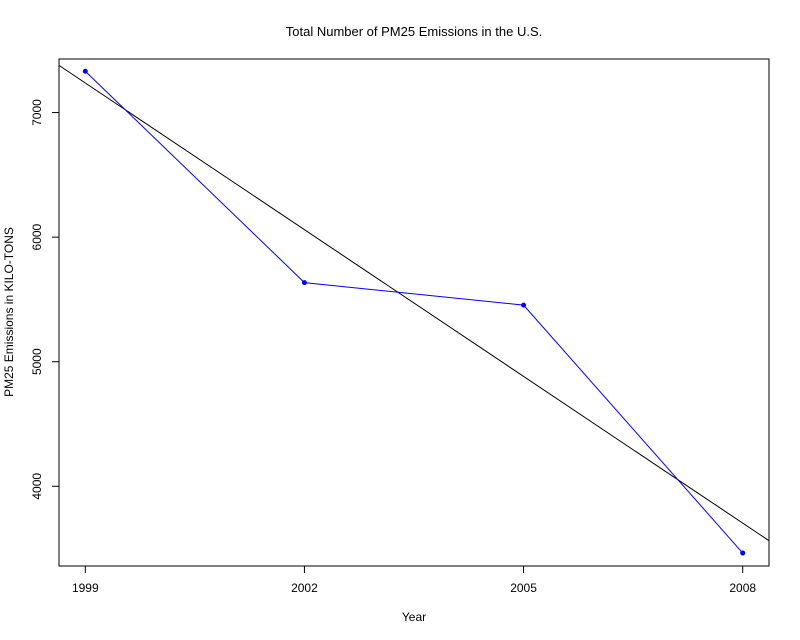 This screenshot has height=640, width=800. Describe the element at coordinates (414, 617) in the screenshot. I see `x-axis-label: Year` at that location.